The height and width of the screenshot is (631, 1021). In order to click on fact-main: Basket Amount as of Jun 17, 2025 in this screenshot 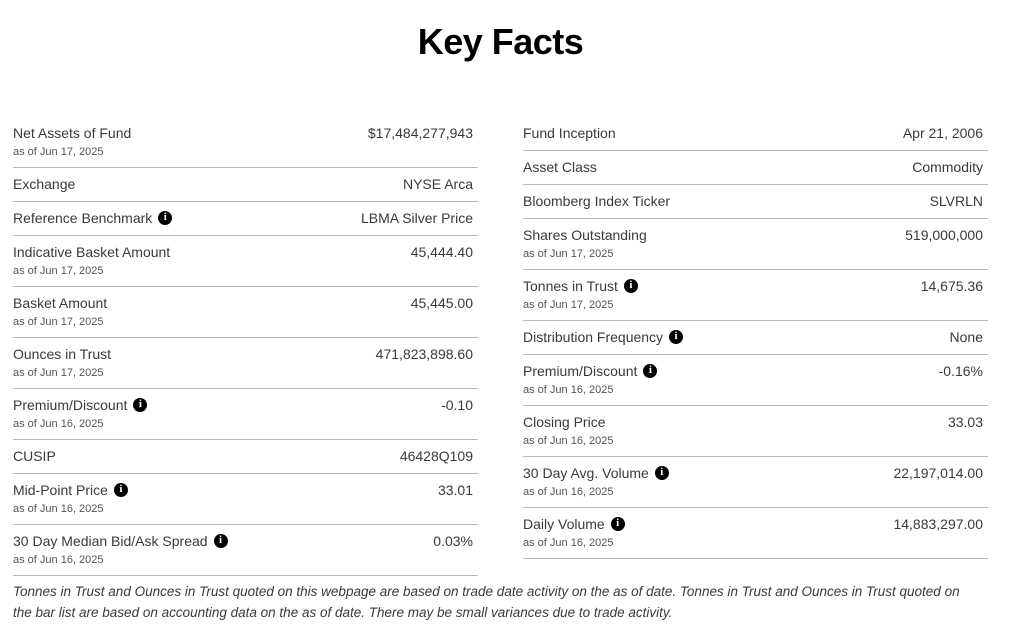, I will do `click(60, 311)`.